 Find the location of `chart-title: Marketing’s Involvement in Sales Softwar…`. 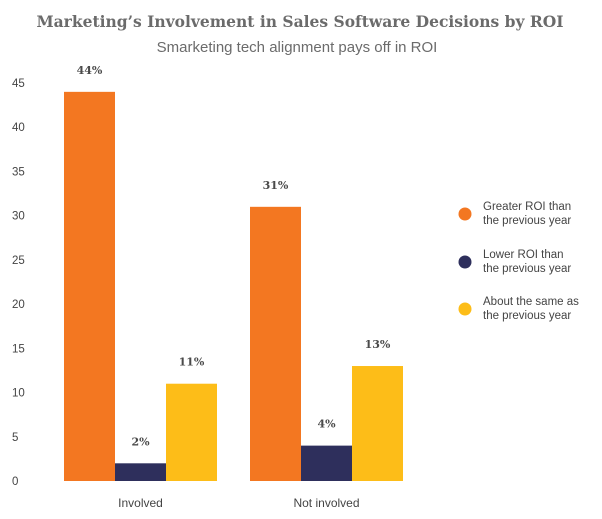

chart-title: Marketing’s Involvement in Sales Softwar… is located at coordinates (299, 21).